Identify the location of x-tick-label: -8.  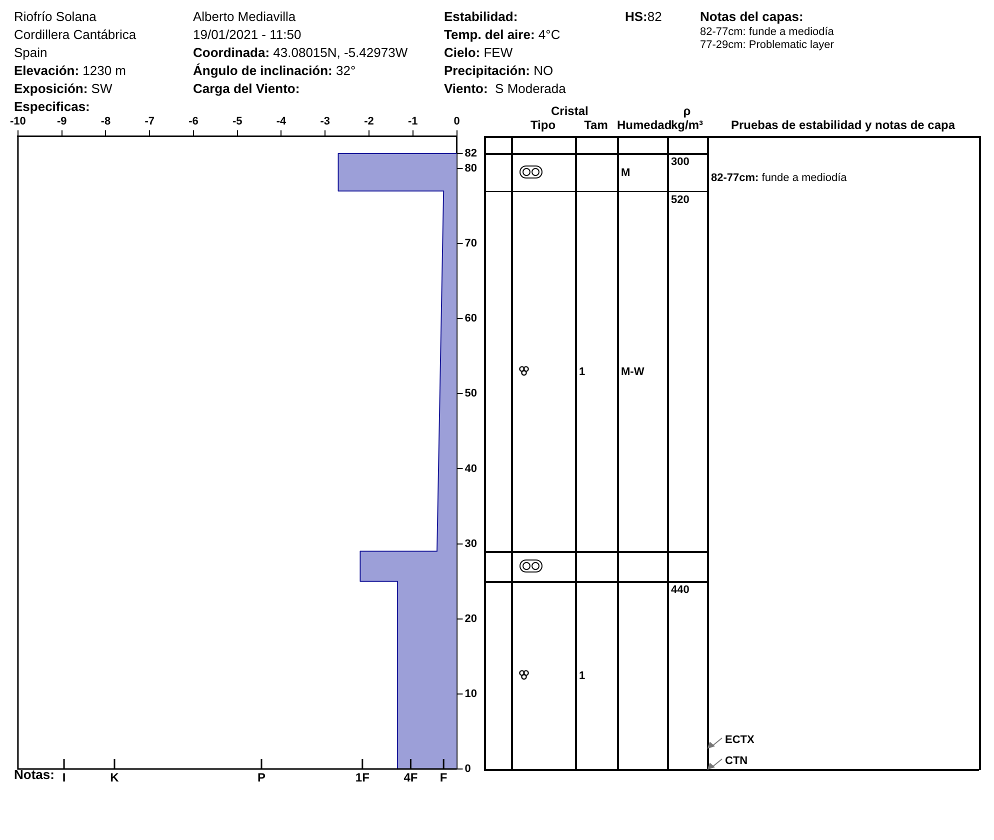
(105, 122).